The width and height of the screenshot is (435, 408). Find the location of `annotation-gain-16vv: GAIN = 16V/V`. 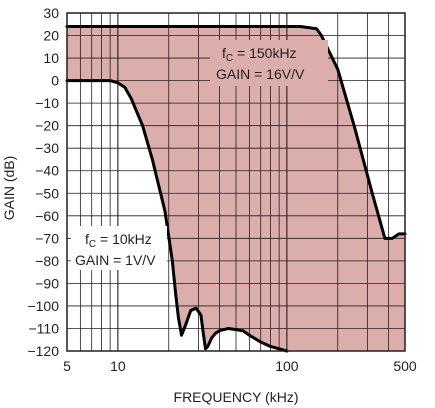

annotation-gain-16vv: GAIN = 16V/V is located at coordinates (260, 74).